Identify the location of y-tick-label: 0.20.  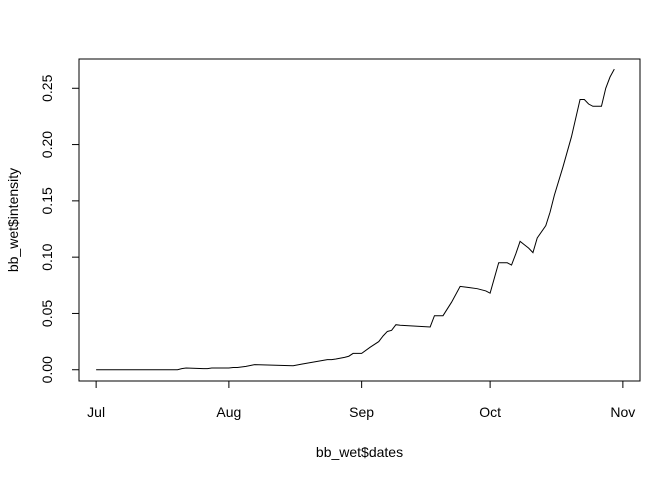
(47, 144).